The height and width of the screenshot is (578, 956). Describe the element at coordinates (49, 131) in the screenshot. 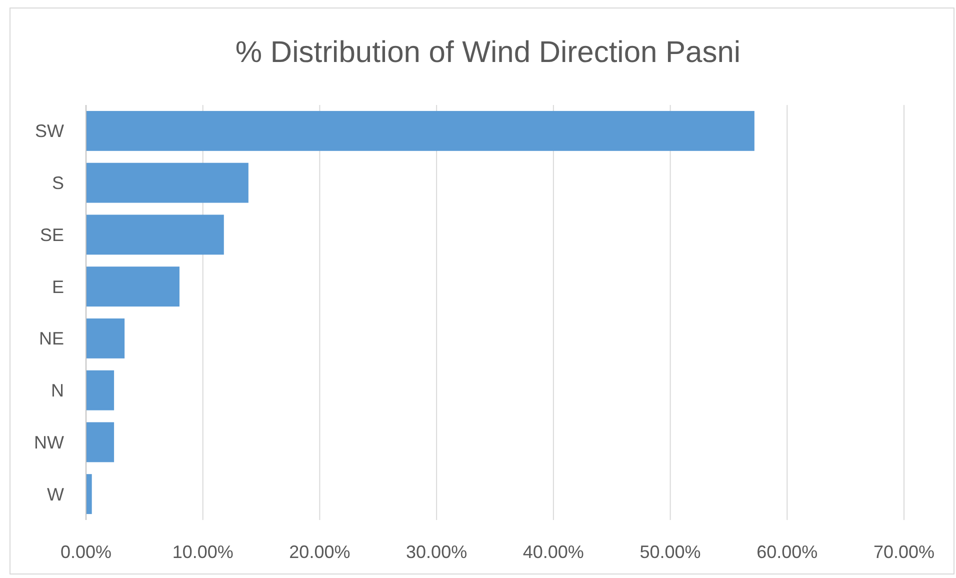

I see `y-tick-label: SW` at that location.